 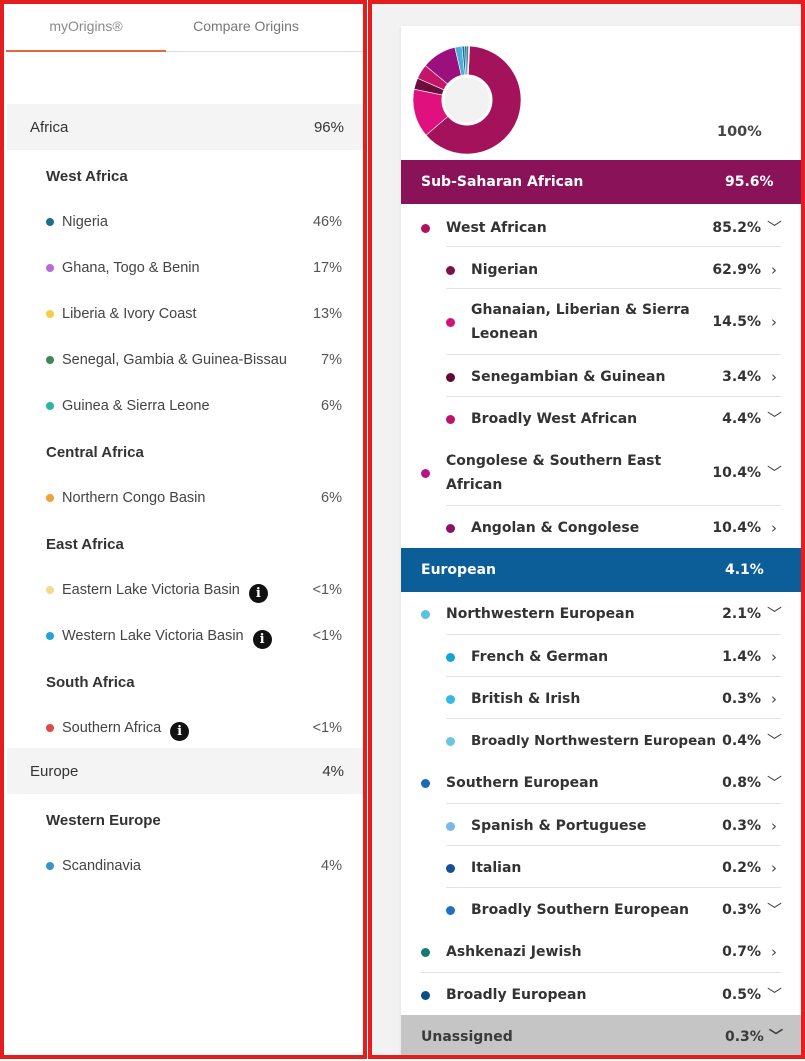 I want to click on subregion-central-africa: Central Africa, so click(x=95, y=452).